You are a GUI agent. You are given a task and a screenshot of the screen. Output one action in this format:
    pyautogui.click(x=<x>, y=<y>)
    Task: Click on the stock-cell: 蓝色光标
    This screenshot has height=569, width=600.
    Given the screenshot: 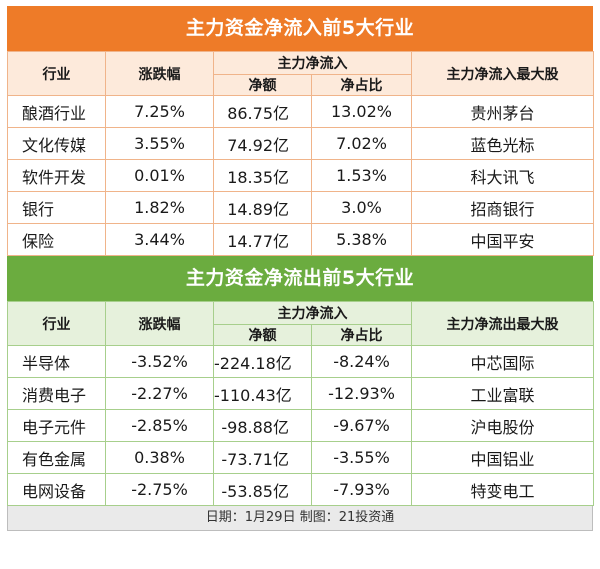 What is the action you would take?
    pyautogui.click(x=502, y=143)
    